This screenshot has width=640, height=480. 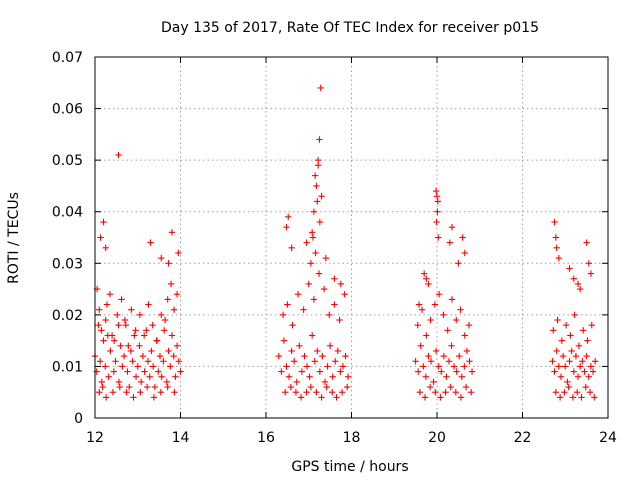 I want to click on x-tick-label: 18, so click(x=352, y=438).